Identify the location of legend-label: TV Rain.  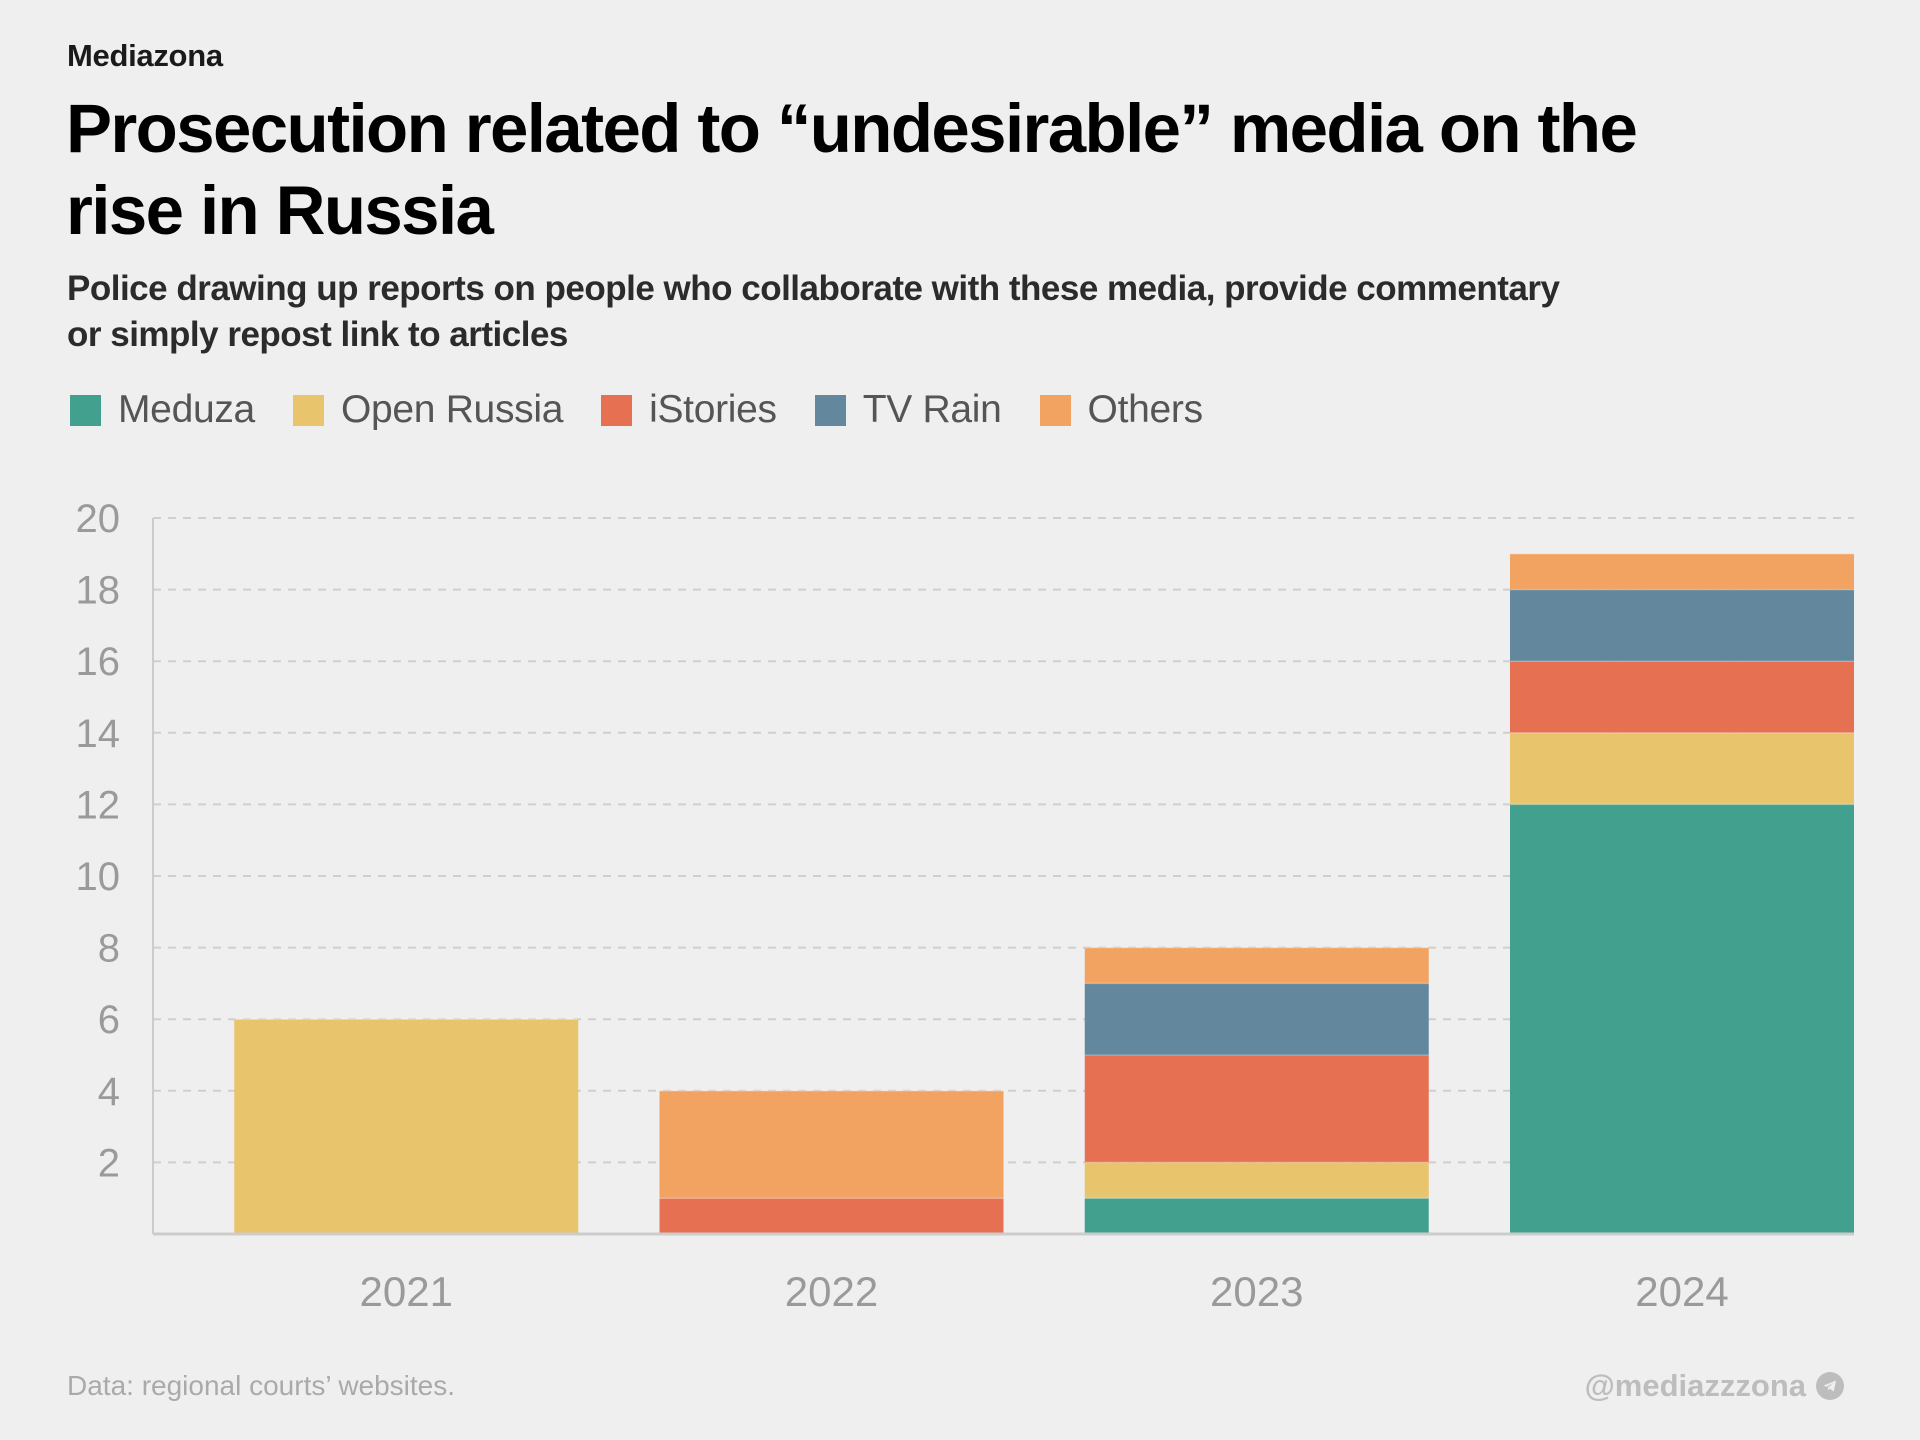
(932, 409).